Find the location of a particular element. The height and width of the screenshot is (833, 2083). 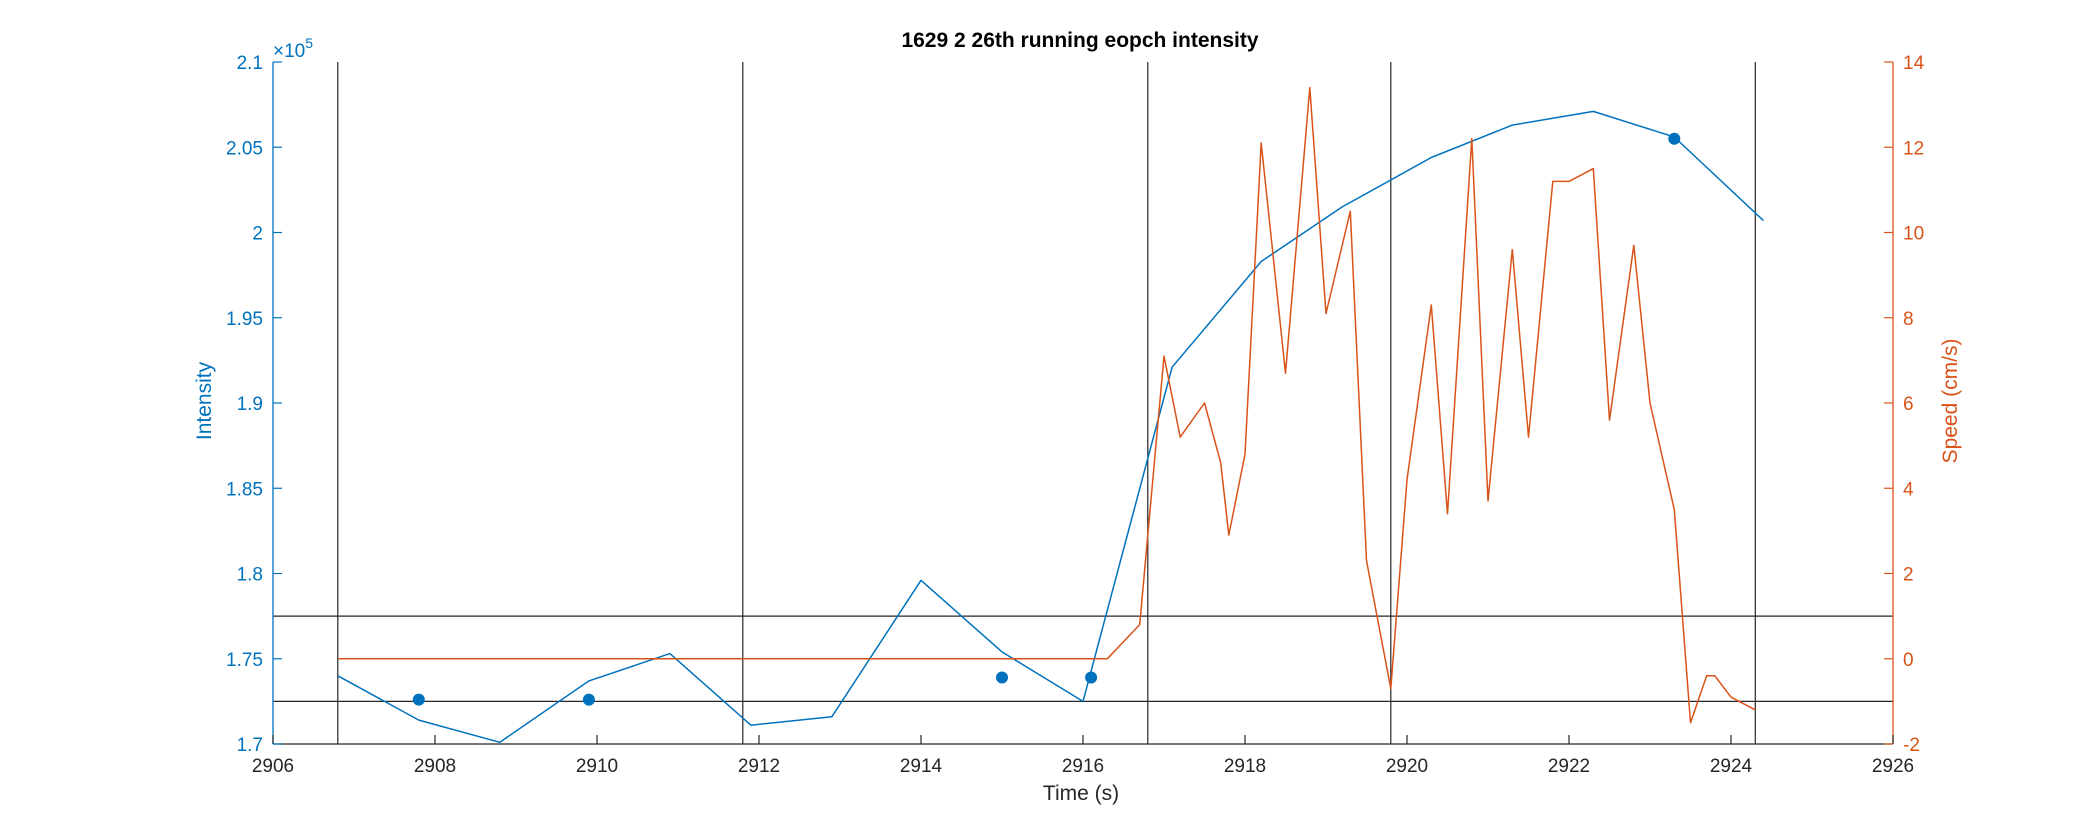

x-tick-label: 2922 is located at coordinates (1569, 766).